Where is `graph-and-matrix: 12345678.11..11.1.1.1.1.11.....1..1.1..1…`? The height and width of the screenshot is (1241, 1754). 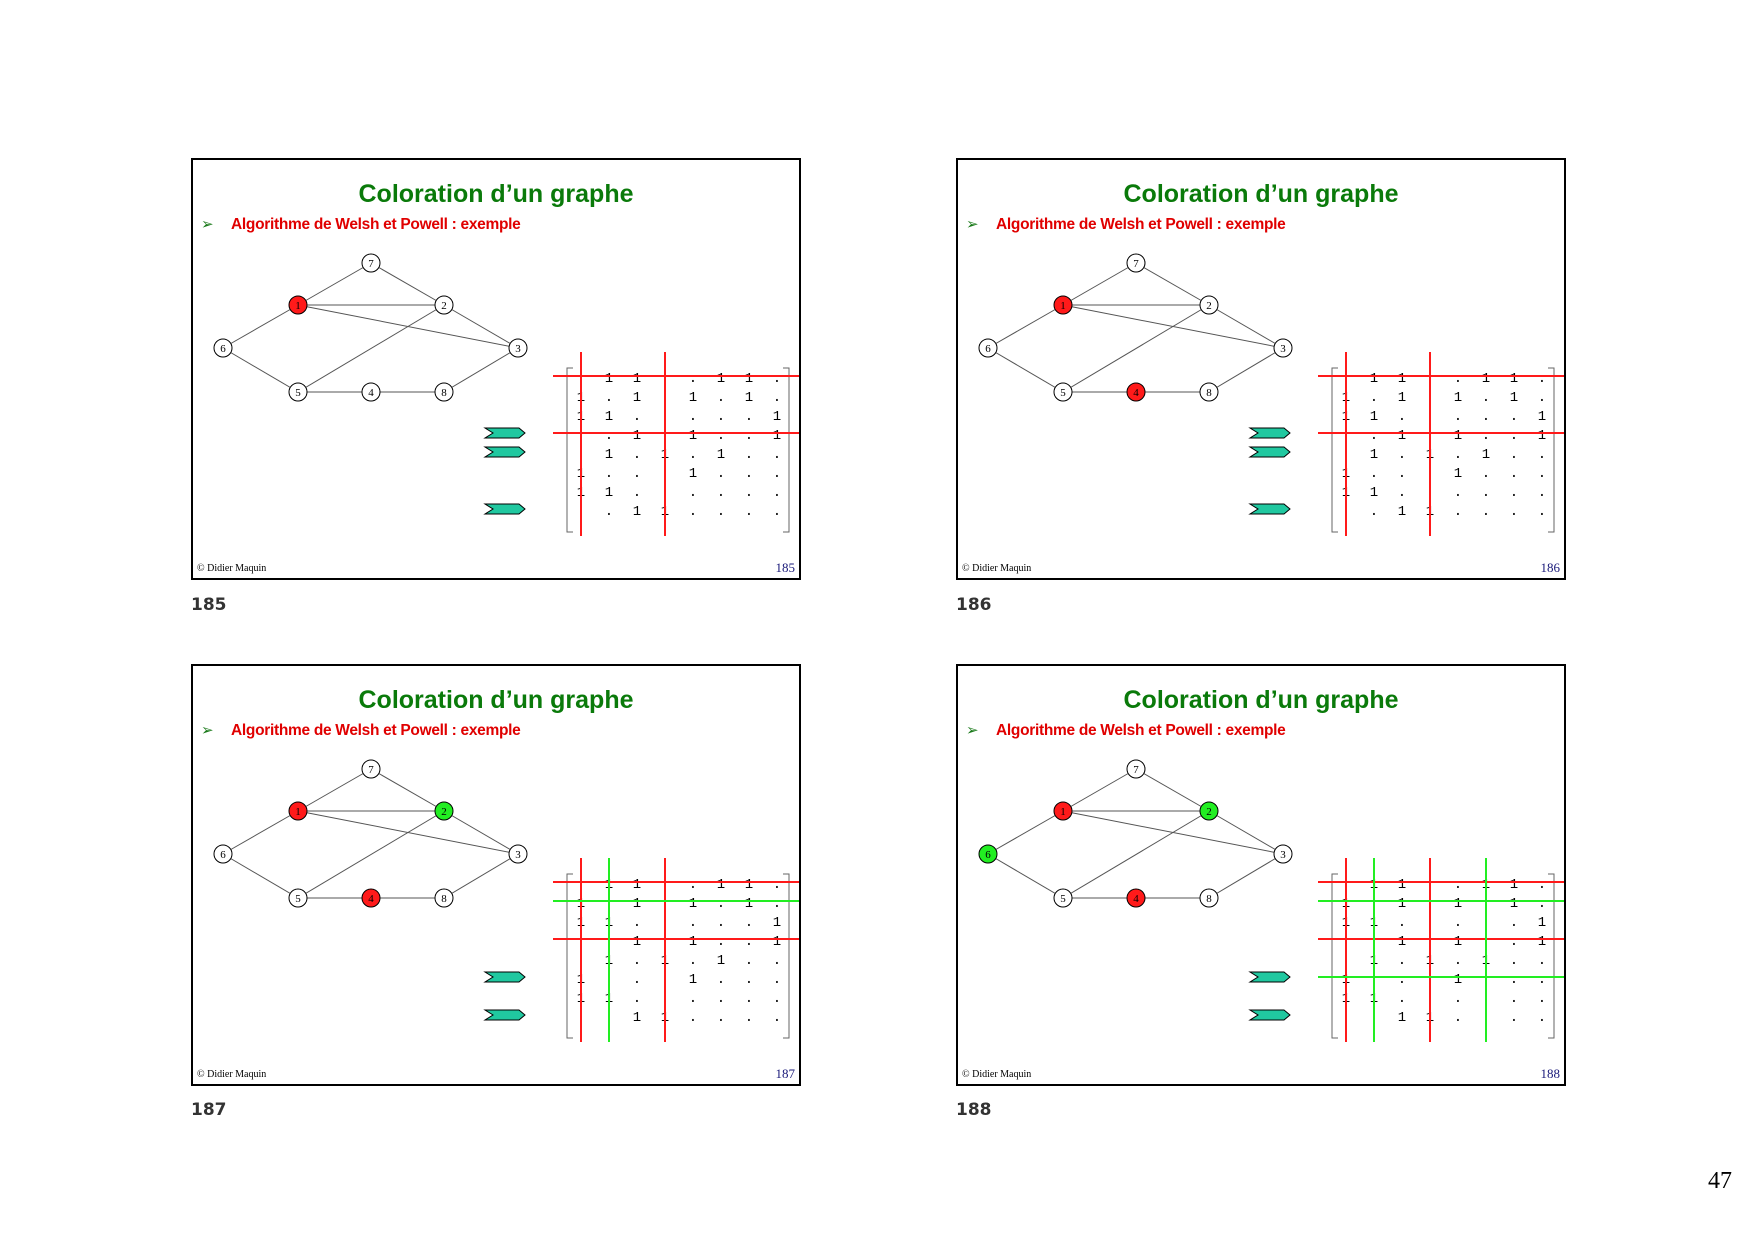
graph-and-matrix: 12345678.11..11.1.1.1.1.11.....1..1.1..1… is located at coordinates (506, 900).